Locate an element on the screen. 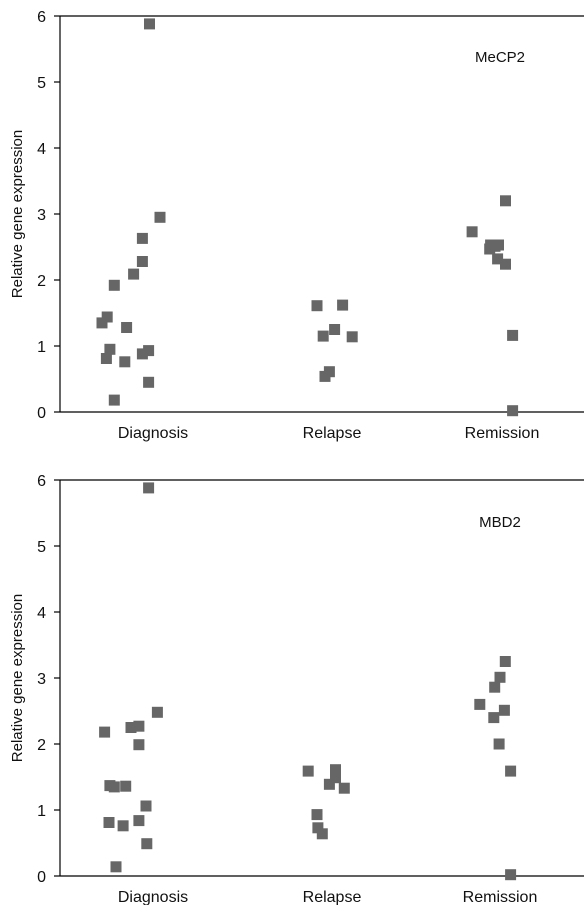 The width and height of the screenshot is (584, 905). panel-label: MBD2 is located at coordinates (500, 522).